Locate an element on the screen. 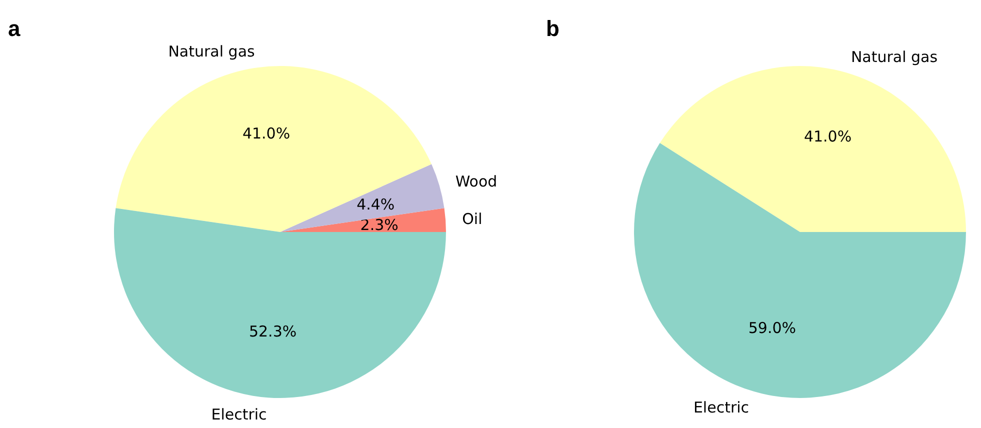 This screenshot has height=428, width=981. slice-label: Oil is located at coordinates (472, 219).